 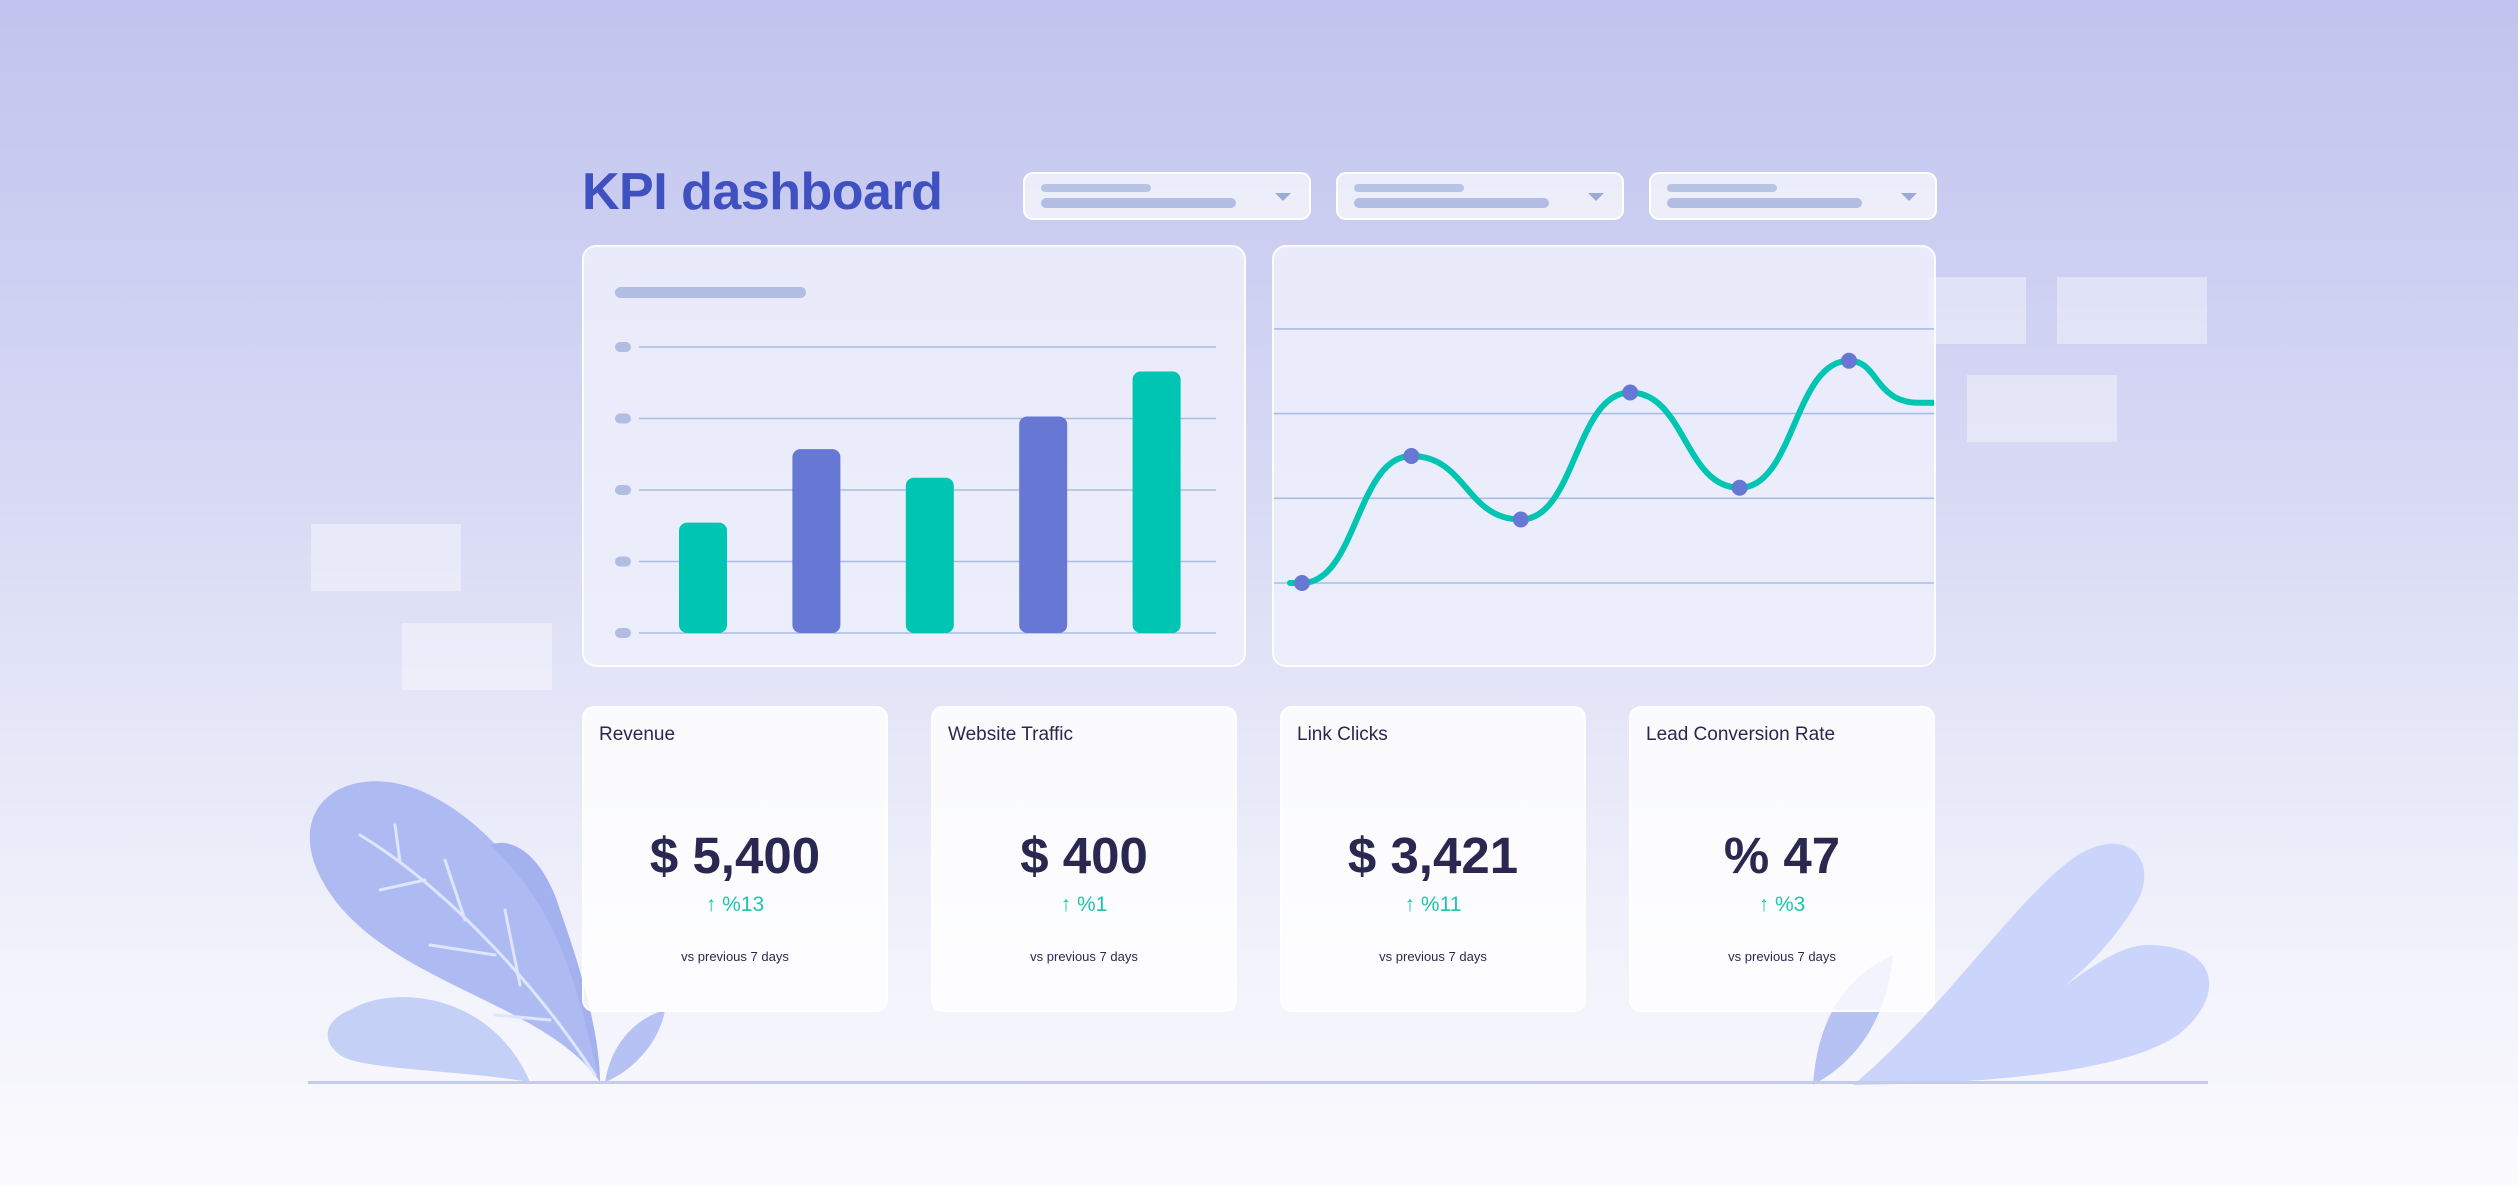 I want to click on line-chart, so click(x=1604, y=459).